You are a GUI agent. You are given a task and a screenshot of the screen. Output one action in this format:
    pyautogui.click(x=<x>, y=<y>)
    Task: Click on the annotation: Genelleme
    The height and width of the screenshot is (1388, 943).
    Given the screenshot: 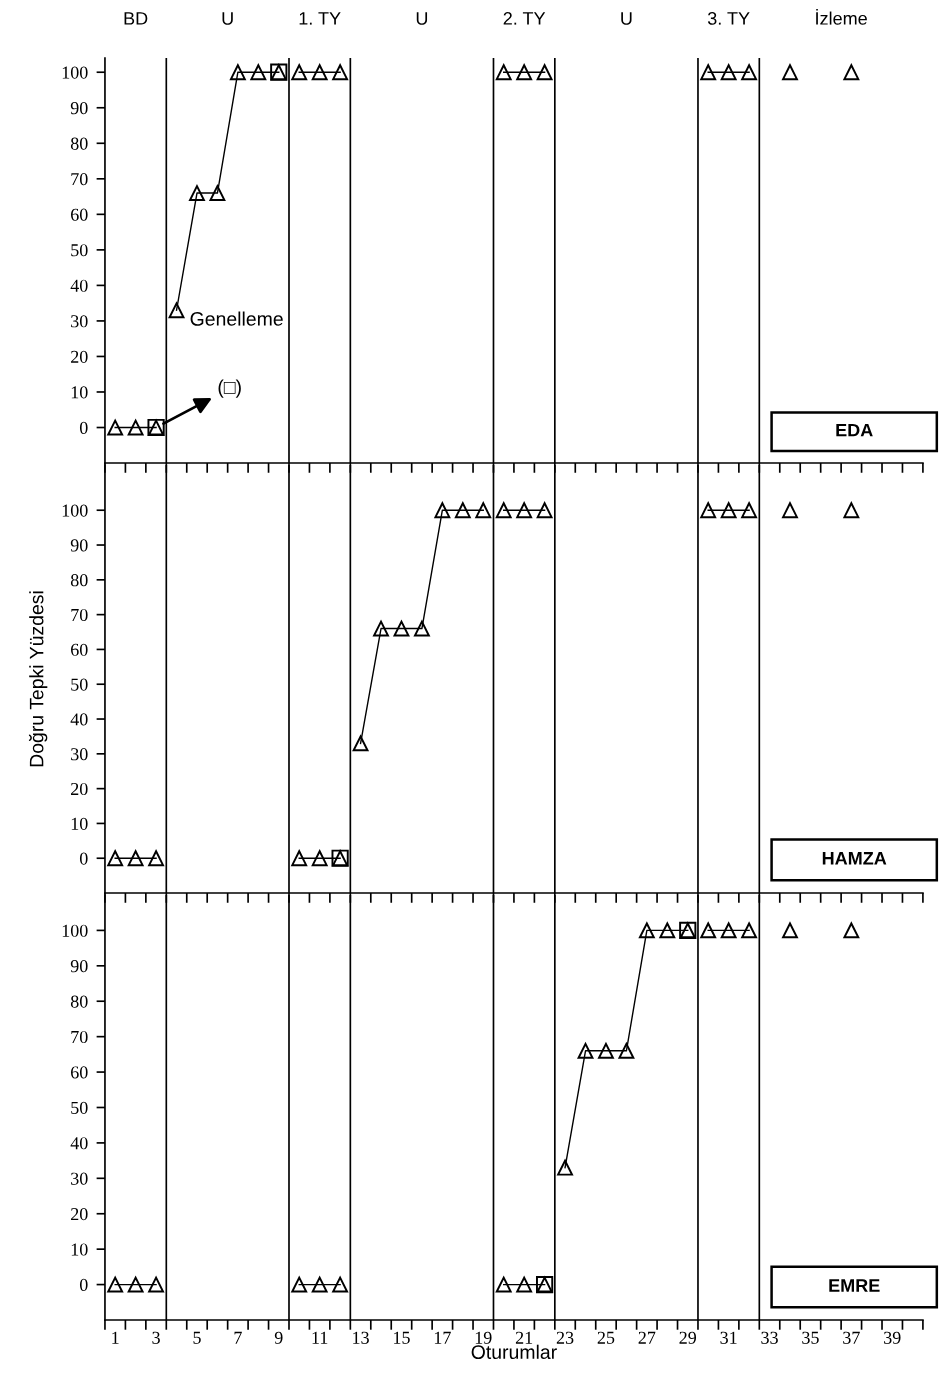 What is the action you would take?
    pyautogui.click(x=236, y=318)
    